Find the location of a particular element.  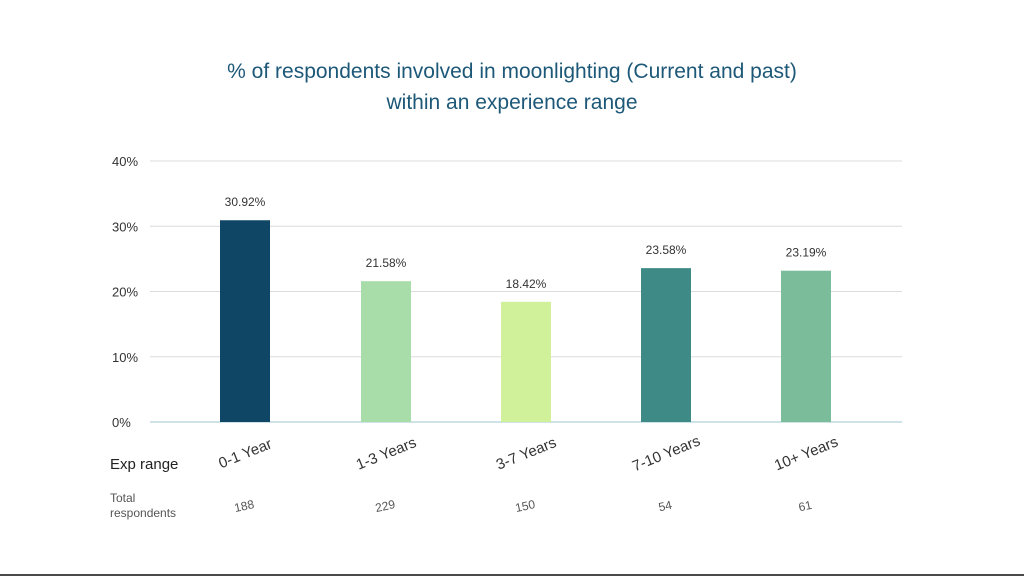

y-tick-label: 20% is located at coordinates (125, 292).